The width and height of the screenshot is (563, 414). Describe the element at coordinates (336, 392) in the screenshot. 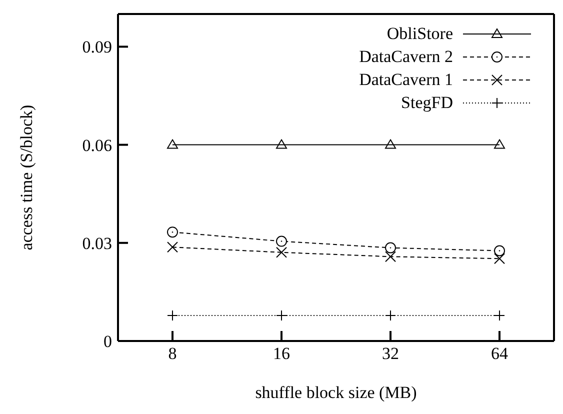

I see `x-axis-title: shuffle block size (MB)` at that location.